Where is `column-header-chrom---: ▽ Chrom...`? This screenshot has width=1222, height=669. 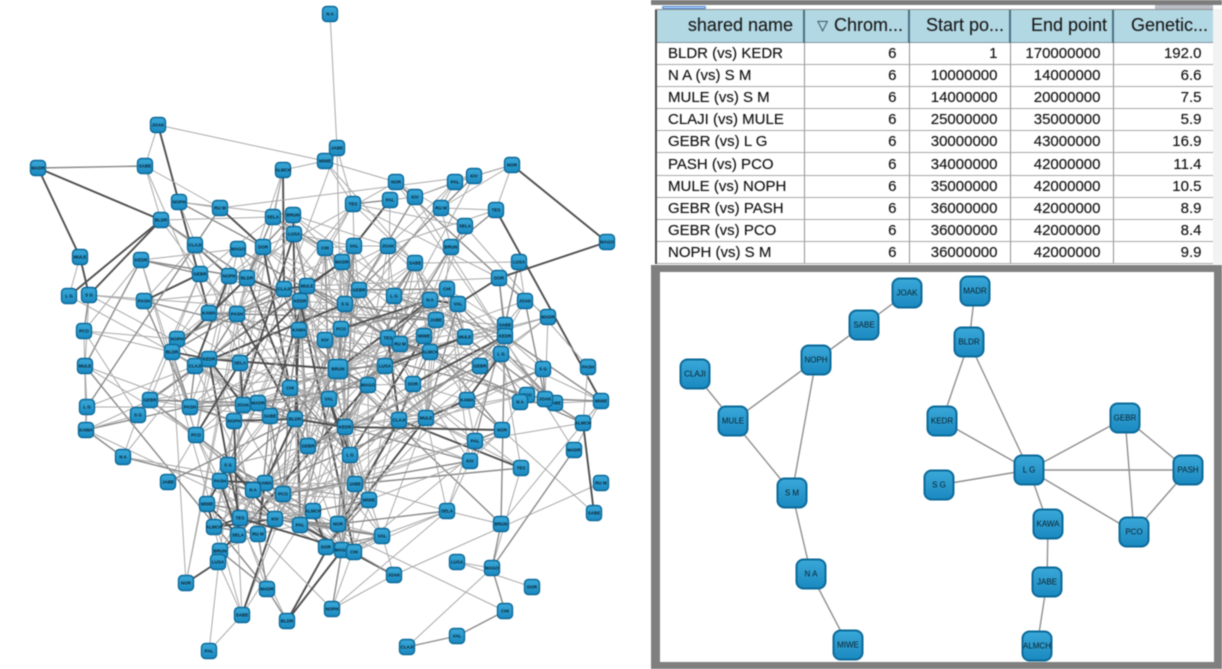
column-header-chrom---: ▽ Chrom... is located at coordinates (857, 26).